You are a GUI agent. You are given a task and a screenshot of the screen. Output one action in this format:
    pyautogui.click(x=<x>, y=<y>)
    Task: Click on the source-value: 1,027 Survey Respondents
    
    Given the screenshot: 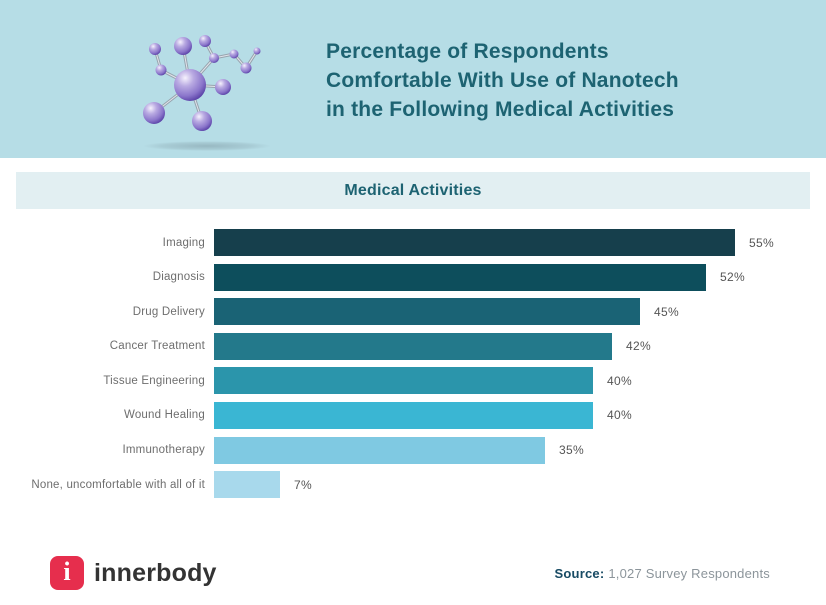 What is the action you would take?
    pyautogui.click(x=689, y=573)
    